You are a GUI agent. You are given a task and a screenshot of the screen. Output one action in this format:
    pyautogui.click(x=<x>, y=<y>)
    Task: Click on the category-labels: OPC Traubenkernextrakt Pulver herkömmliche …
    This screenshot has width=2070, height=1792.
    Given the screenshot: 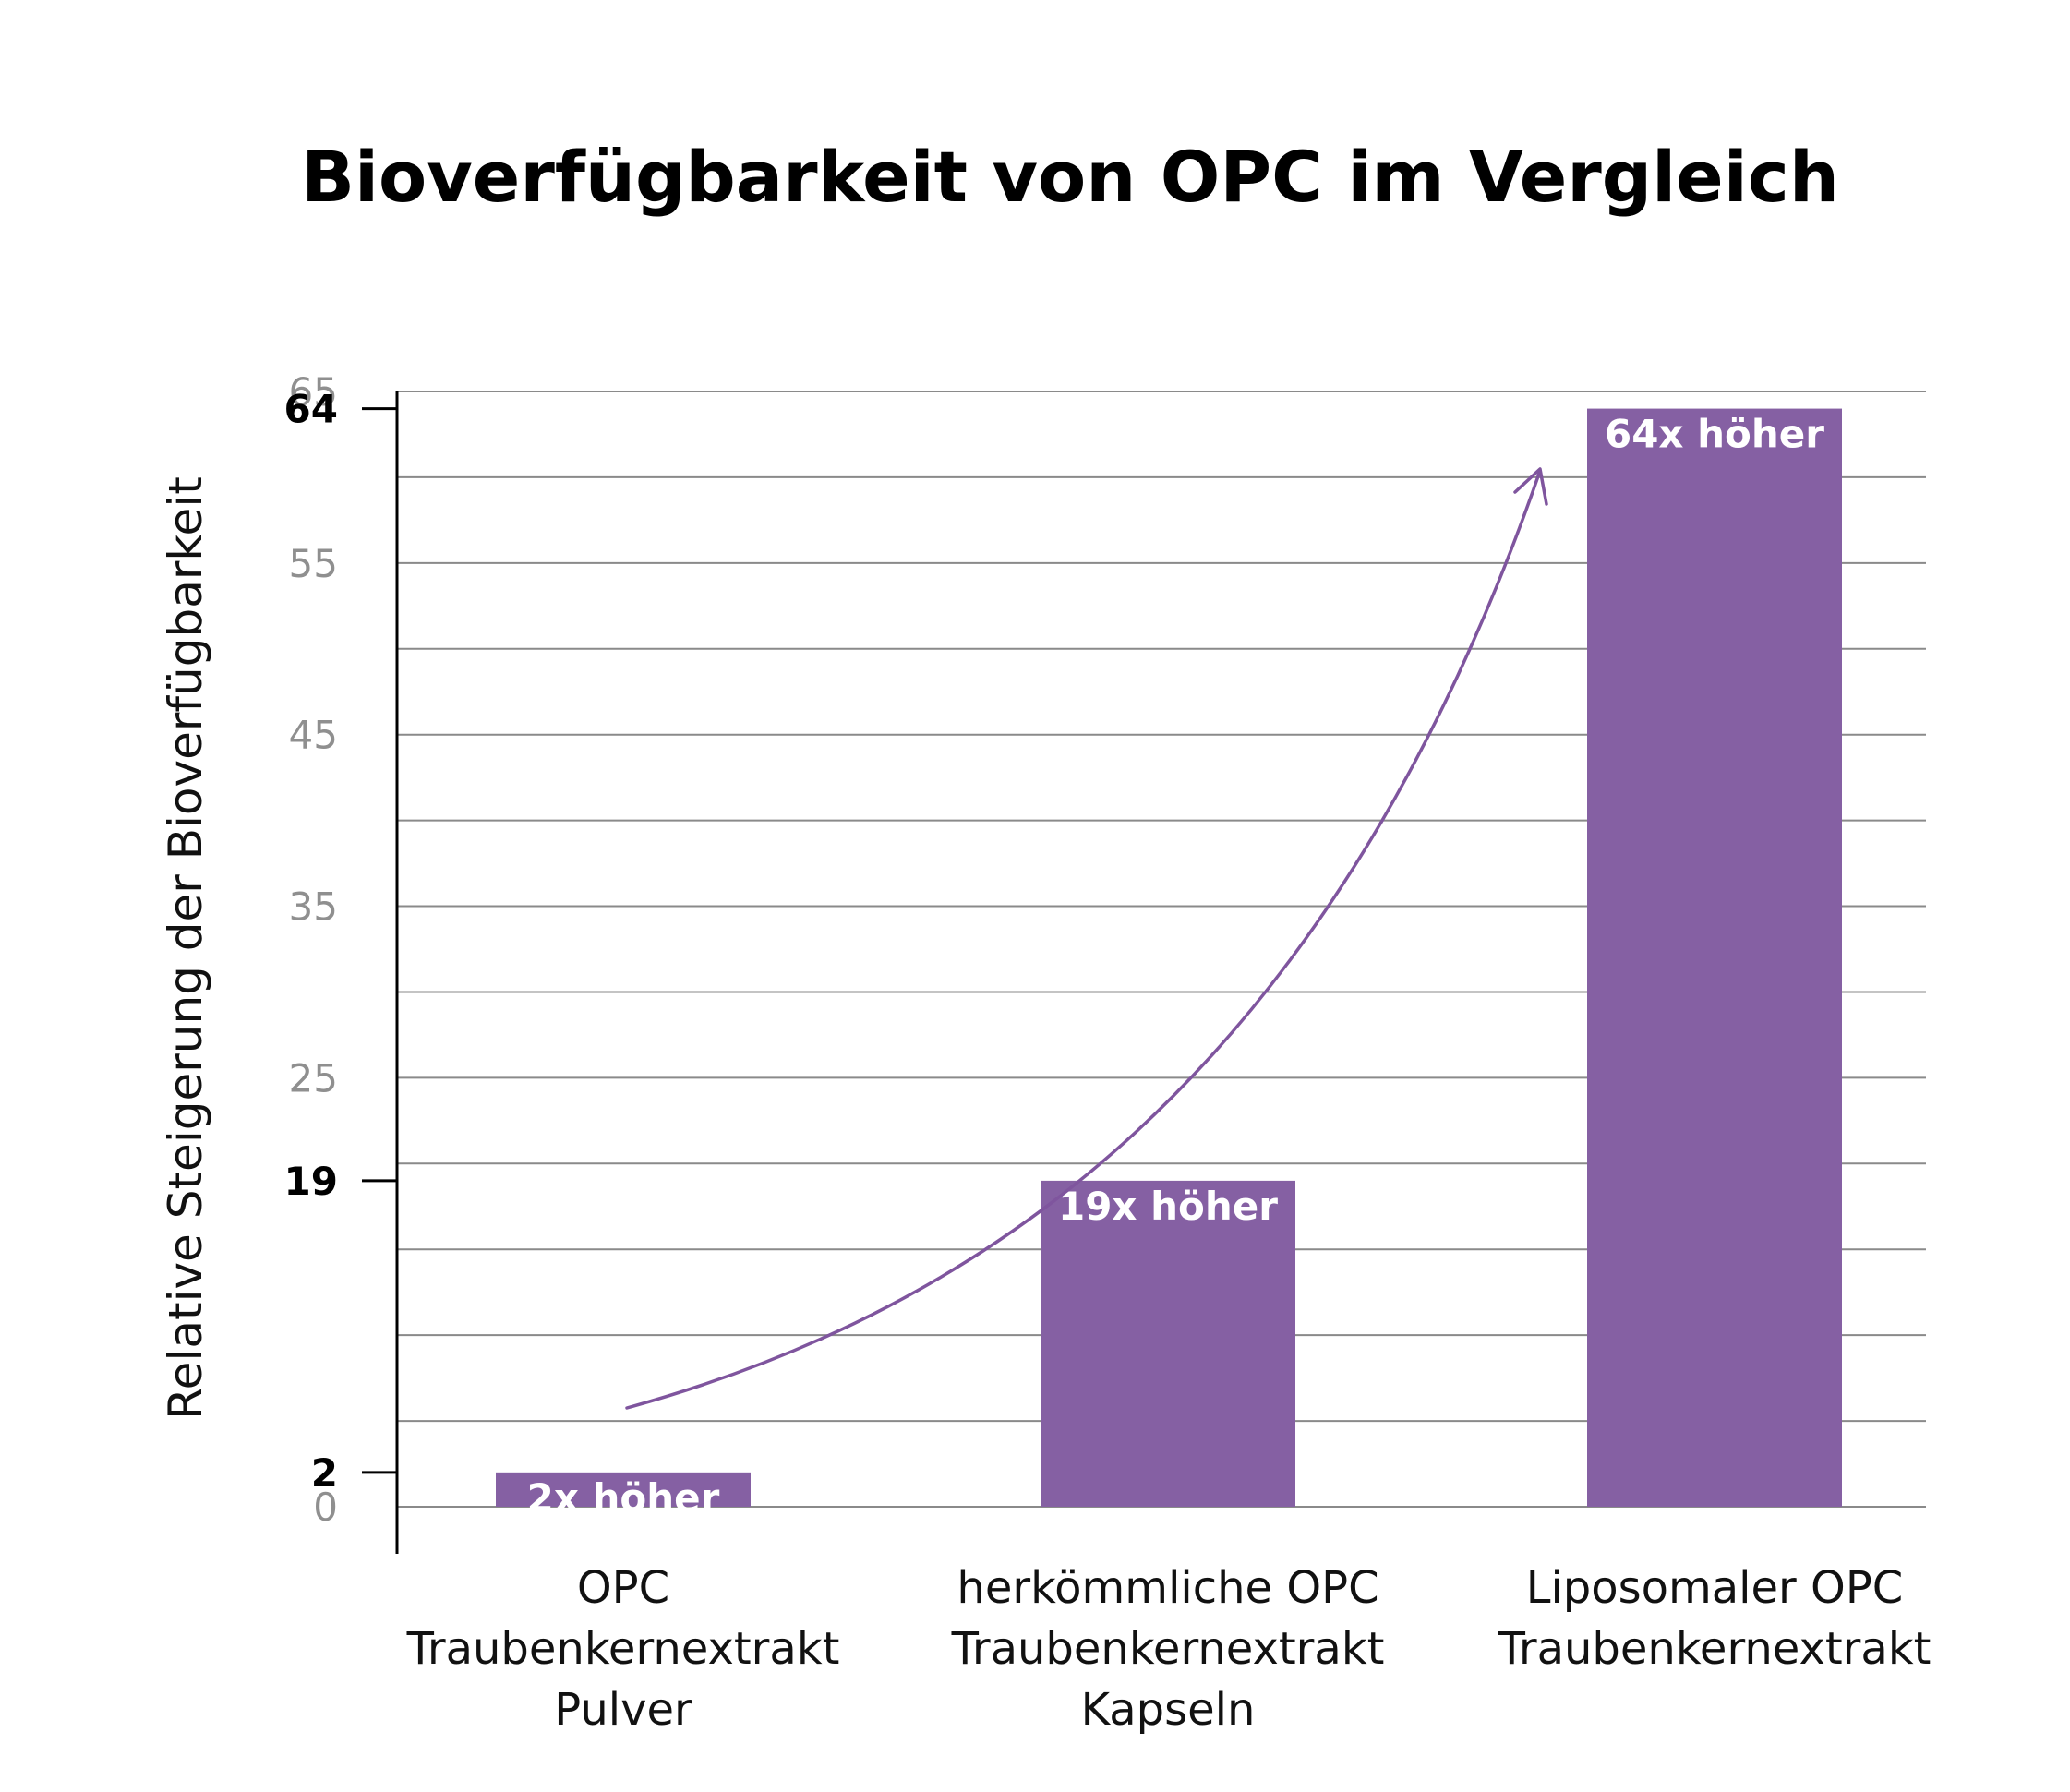 What is the action you would take?
    pyautogui.click(x=1169, y=1649)
    